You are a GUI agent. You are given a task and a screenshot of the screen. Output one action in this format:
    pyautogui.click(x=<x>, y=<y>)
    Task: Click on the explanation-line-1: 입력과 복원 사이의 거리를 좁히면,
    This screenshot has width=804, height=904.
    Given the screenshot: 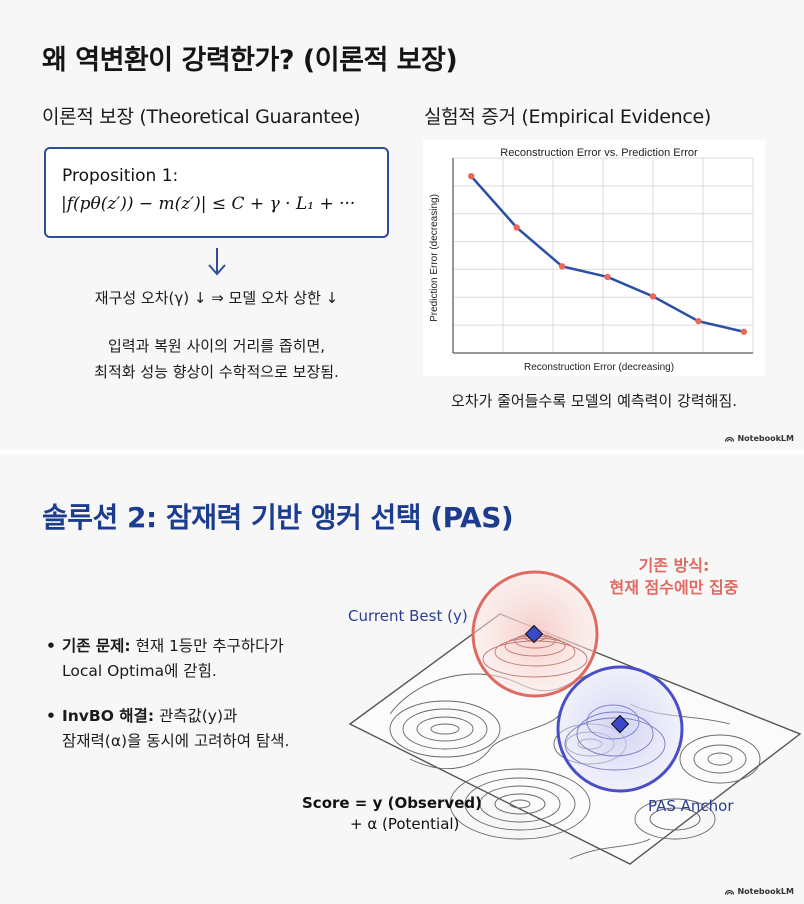 What is the action you would take?
    pyautogui.click(x=216, y=346)
    